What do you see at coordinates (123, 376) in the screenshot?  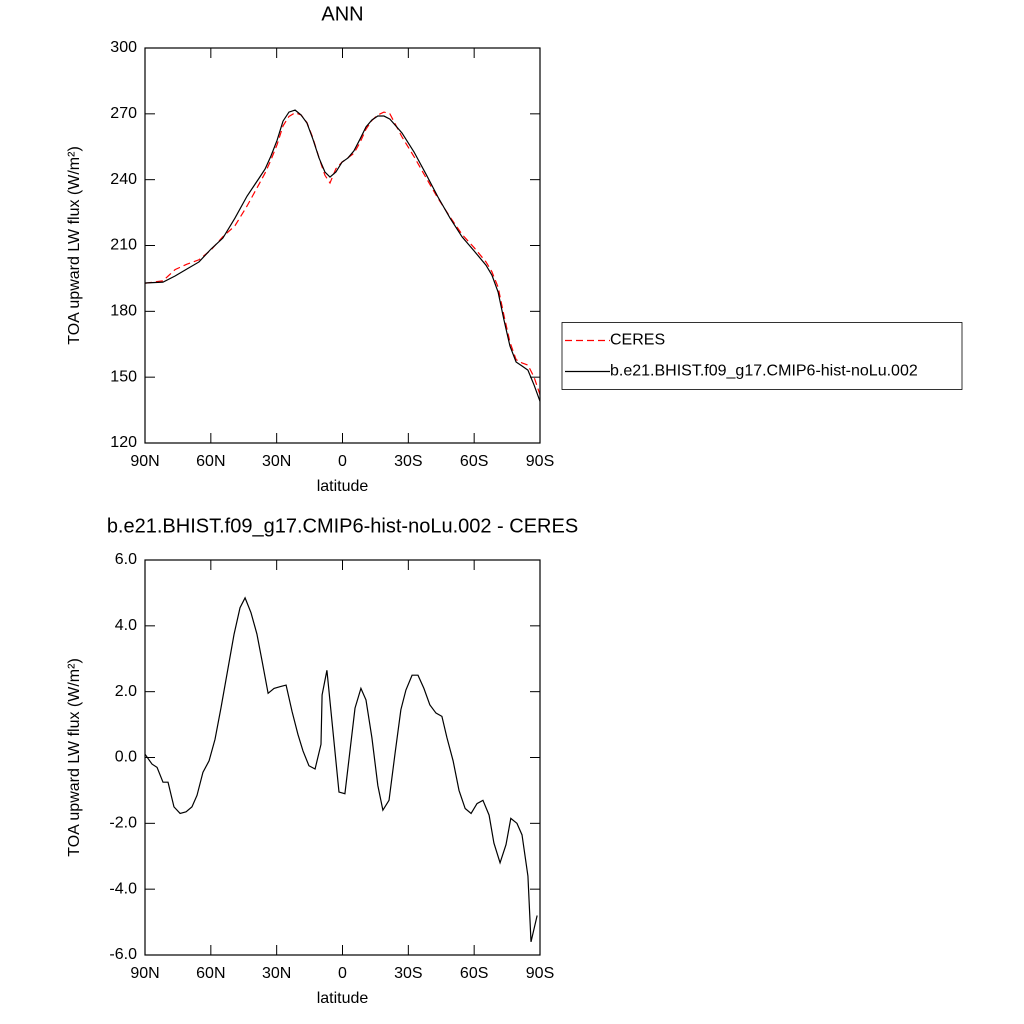 I see `y-tick-label: 150` at bounding box center [123, 376].